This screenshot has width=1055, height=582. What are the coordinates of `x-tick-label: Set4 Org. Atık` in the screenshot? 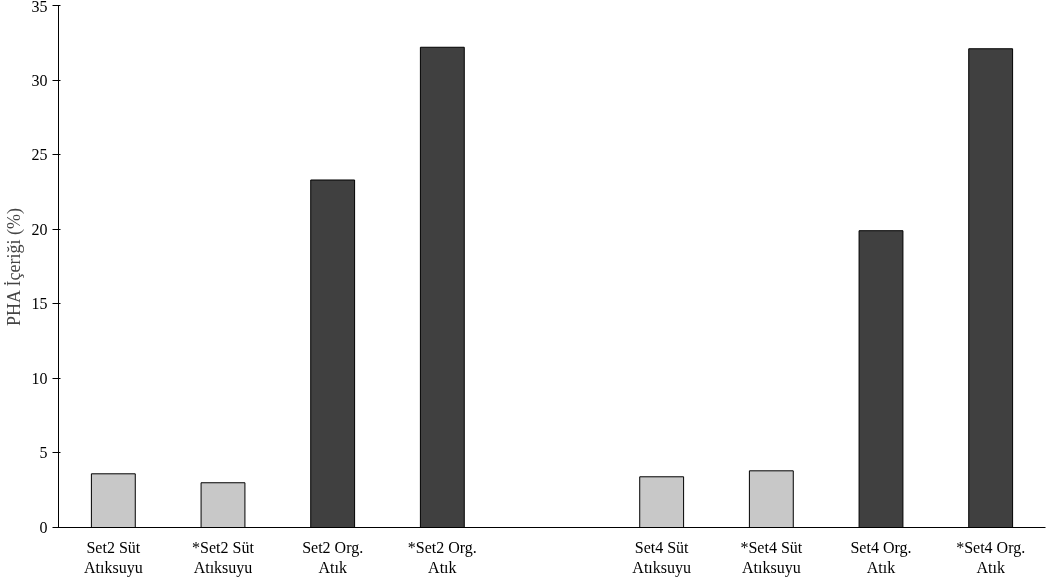 It's located at (881, 557).